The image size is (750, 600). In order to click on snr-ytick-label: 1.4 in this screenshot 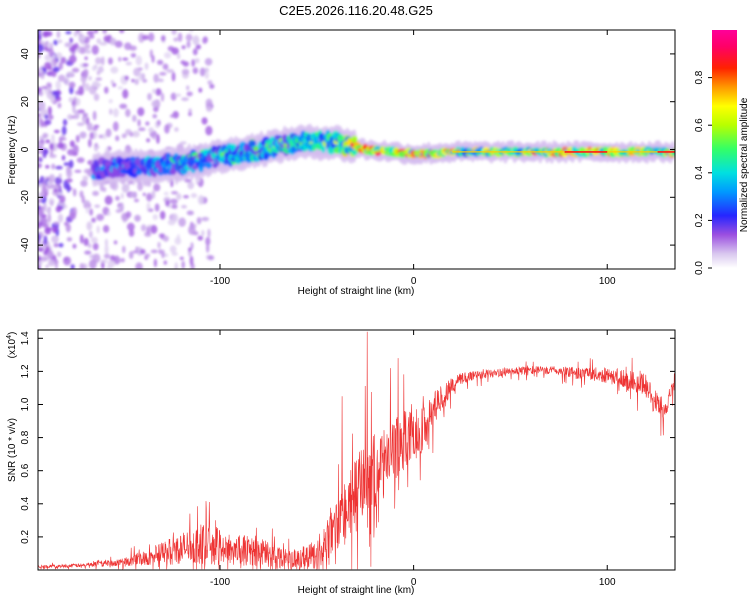, I will do `click(25, 338)`.